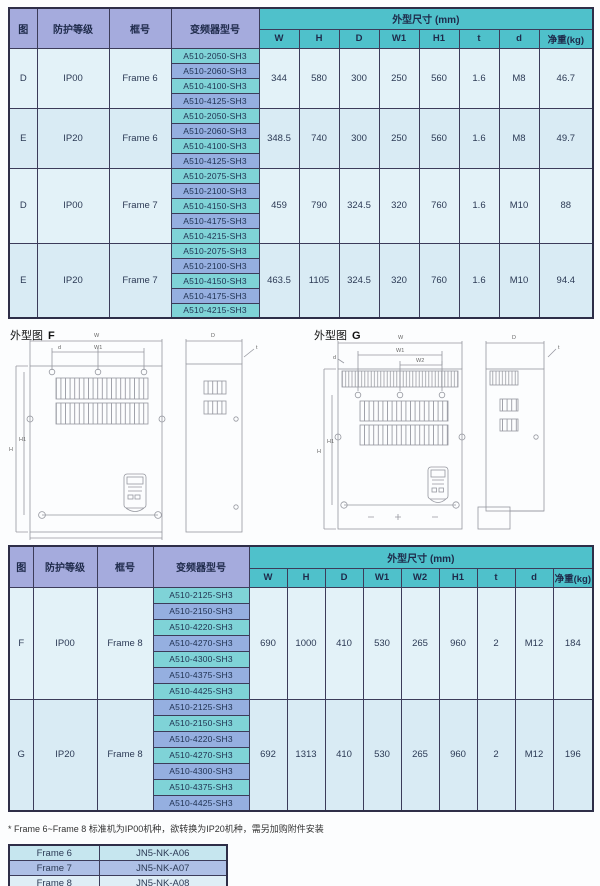  I want to click on drawing-f-front-view, so click(90, 439).